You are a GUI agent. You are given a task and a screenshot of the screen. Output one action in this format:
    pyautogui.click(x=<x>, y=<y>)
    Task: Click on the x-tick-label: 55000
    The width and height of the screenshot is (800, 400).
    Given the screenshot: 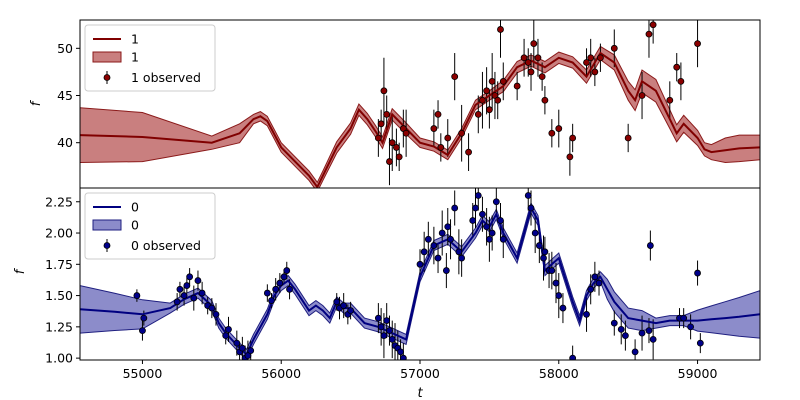 What is the action you would take?
    pyautogui.click(x=143, y=373)
    